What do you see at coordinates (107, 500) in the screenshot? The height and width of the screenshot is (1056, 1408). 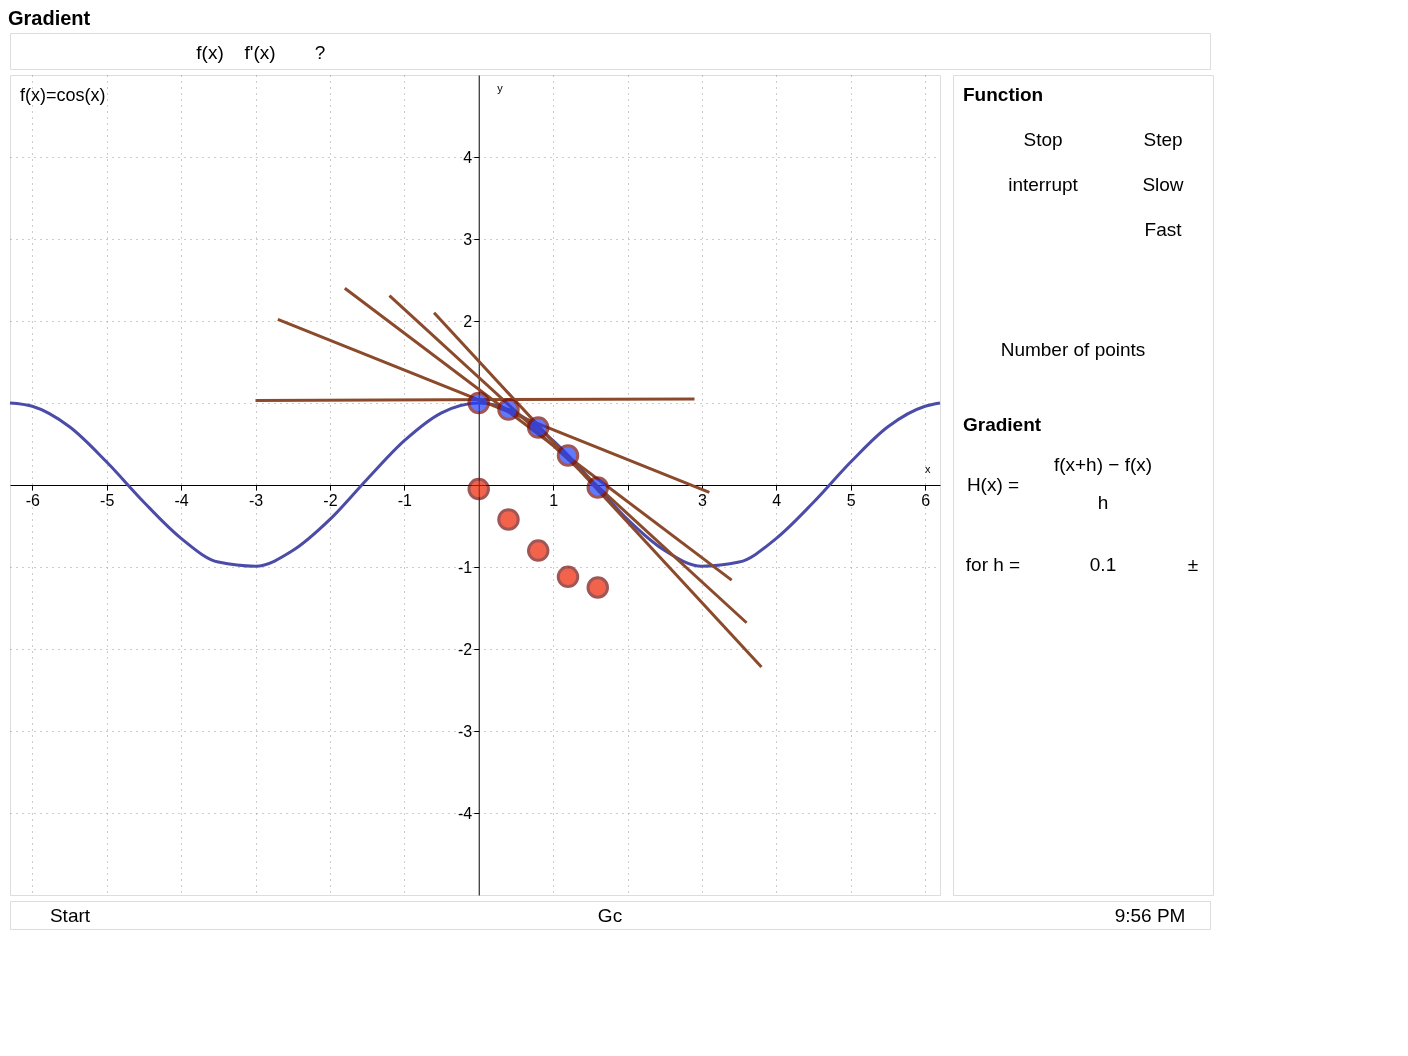 I see `x-tick-label: -5` at bounding box center [107, 500].